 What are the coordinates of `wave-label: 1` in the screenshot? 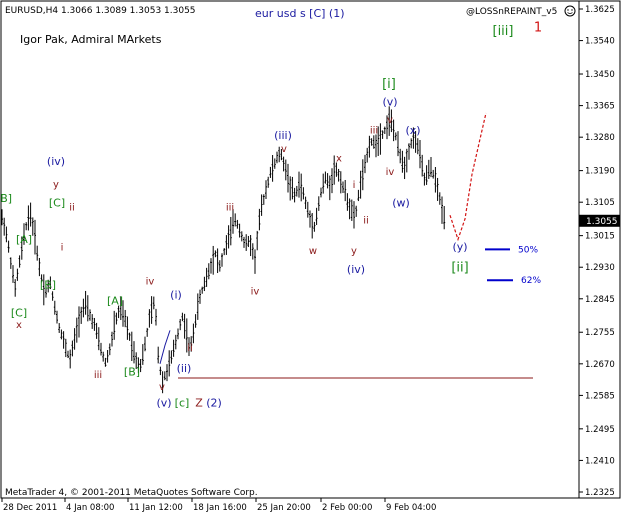 It's located at (538, 27).